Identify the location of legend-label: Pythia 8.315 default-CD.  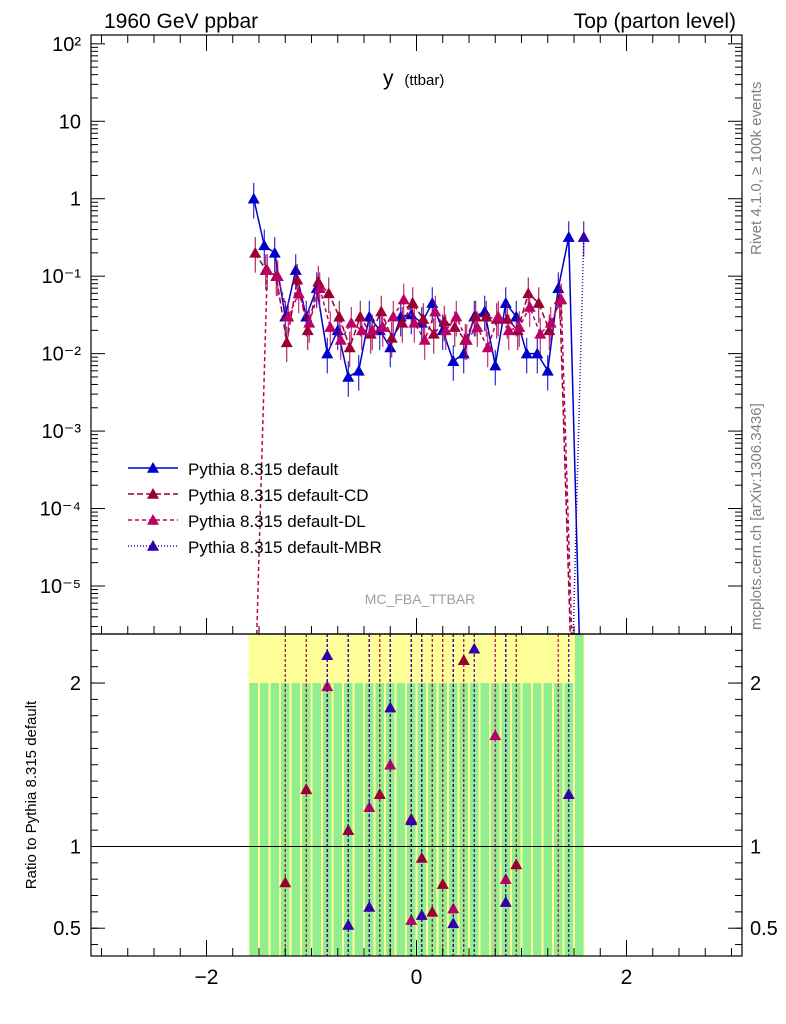
(278, 495).